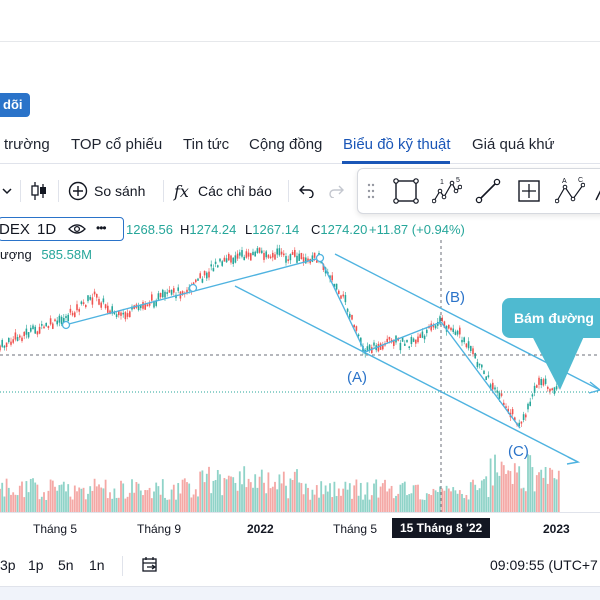  I want to click on eye-icon, so click(77, 230).